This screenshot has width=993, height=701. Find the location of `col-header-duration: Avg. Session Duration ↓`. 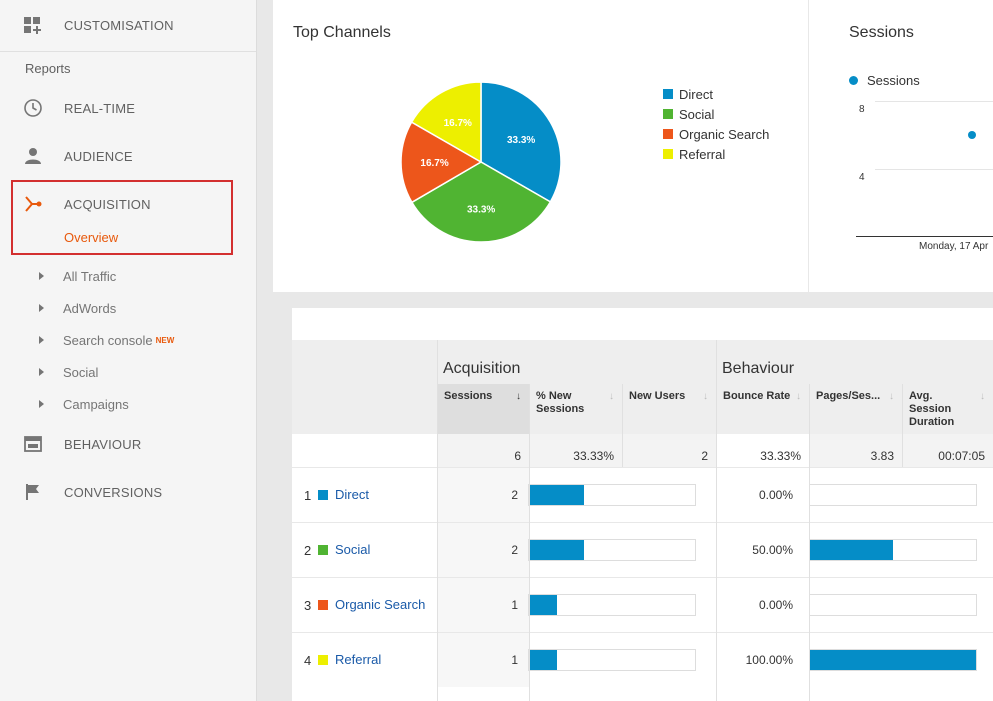

col-header-duration: Avg. Session Duration ↓ is located at coordinates (948, 409).